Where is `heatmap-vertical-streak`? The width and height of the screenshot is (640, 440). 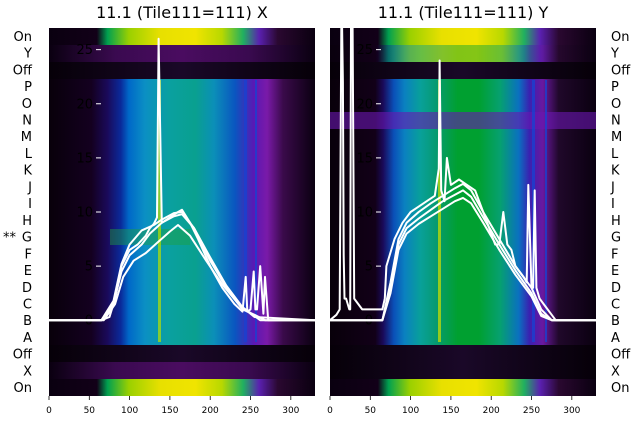
heatmap-vertical-streak is located at coordinates (159, 211).